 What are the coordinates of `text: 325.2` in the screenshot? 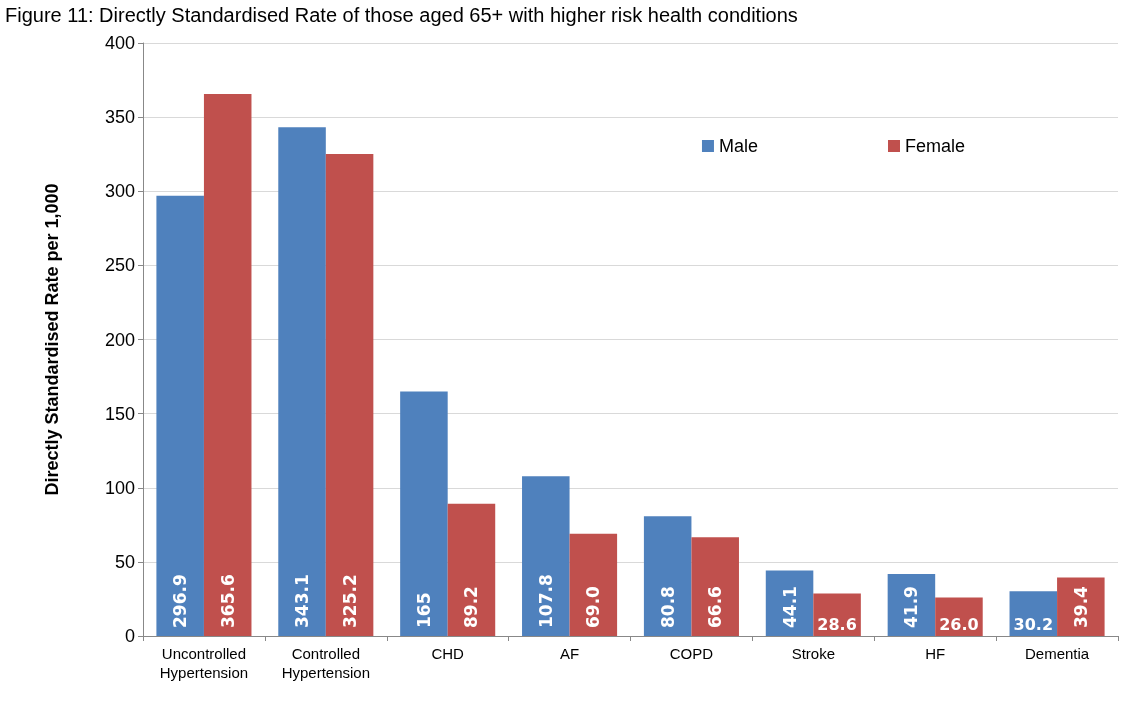 It's located at (349, 601).